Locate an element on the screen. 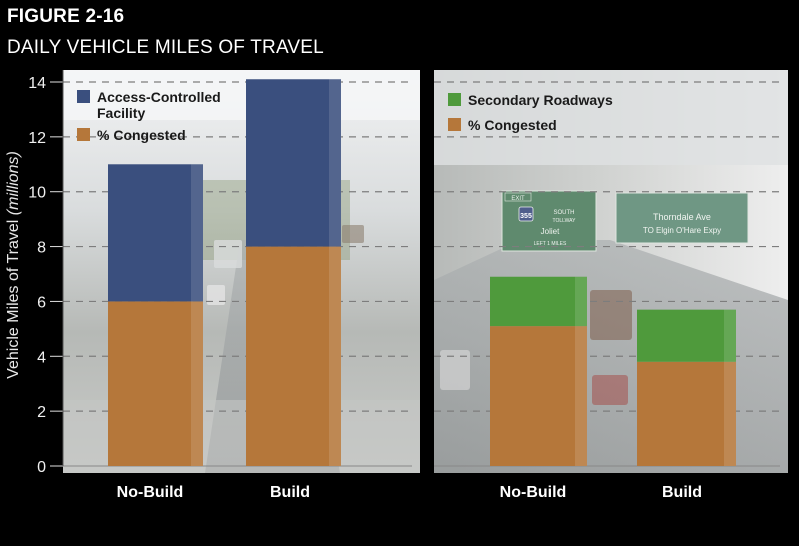  figure-title: DAILY VEHICLE MILES OF TRAVEL is located at coordinates (165, 47).